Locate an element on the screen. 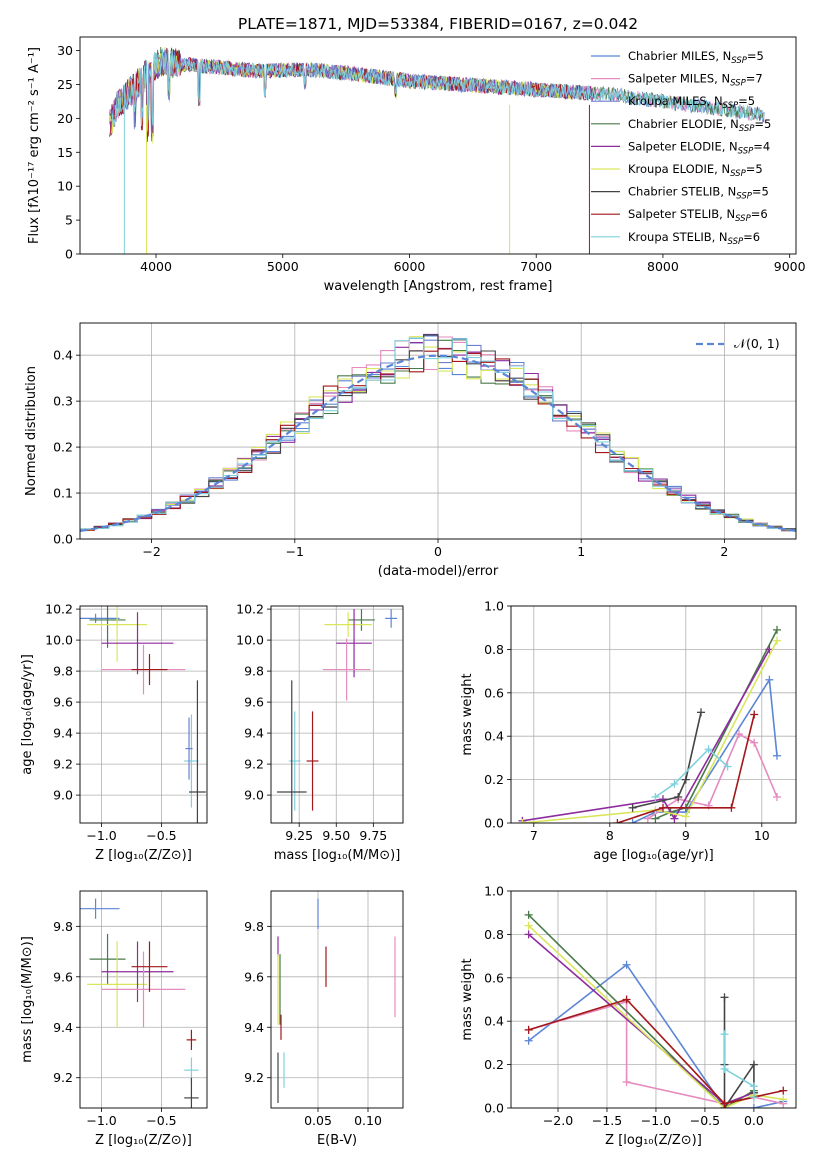  legend-entry: Salpeter ELODIE, NSSP=4 is located at coordinates (699, 147).